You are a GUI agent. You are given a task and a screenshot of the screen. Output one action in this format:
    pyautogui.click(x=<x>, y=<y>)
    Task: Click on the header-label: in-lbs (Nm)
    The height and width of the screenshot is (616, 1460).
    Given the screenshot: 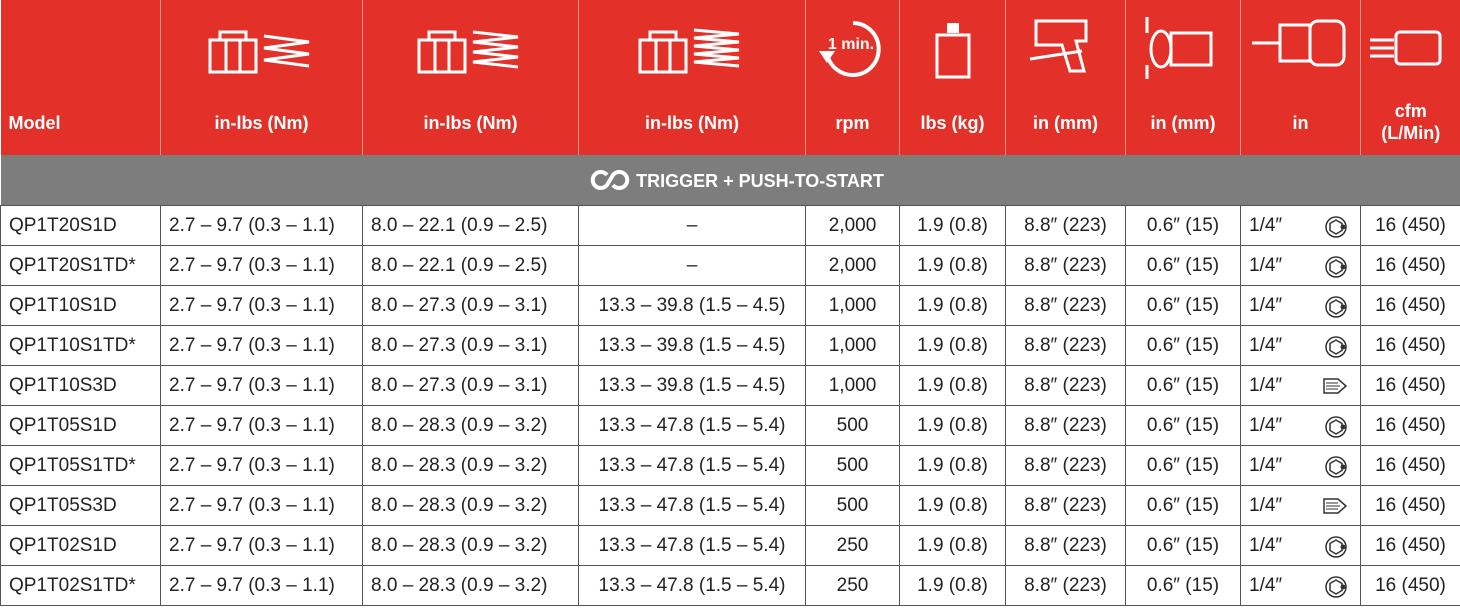 What is the action you would take?
    pyautogui.click(x=692, y=123)
    